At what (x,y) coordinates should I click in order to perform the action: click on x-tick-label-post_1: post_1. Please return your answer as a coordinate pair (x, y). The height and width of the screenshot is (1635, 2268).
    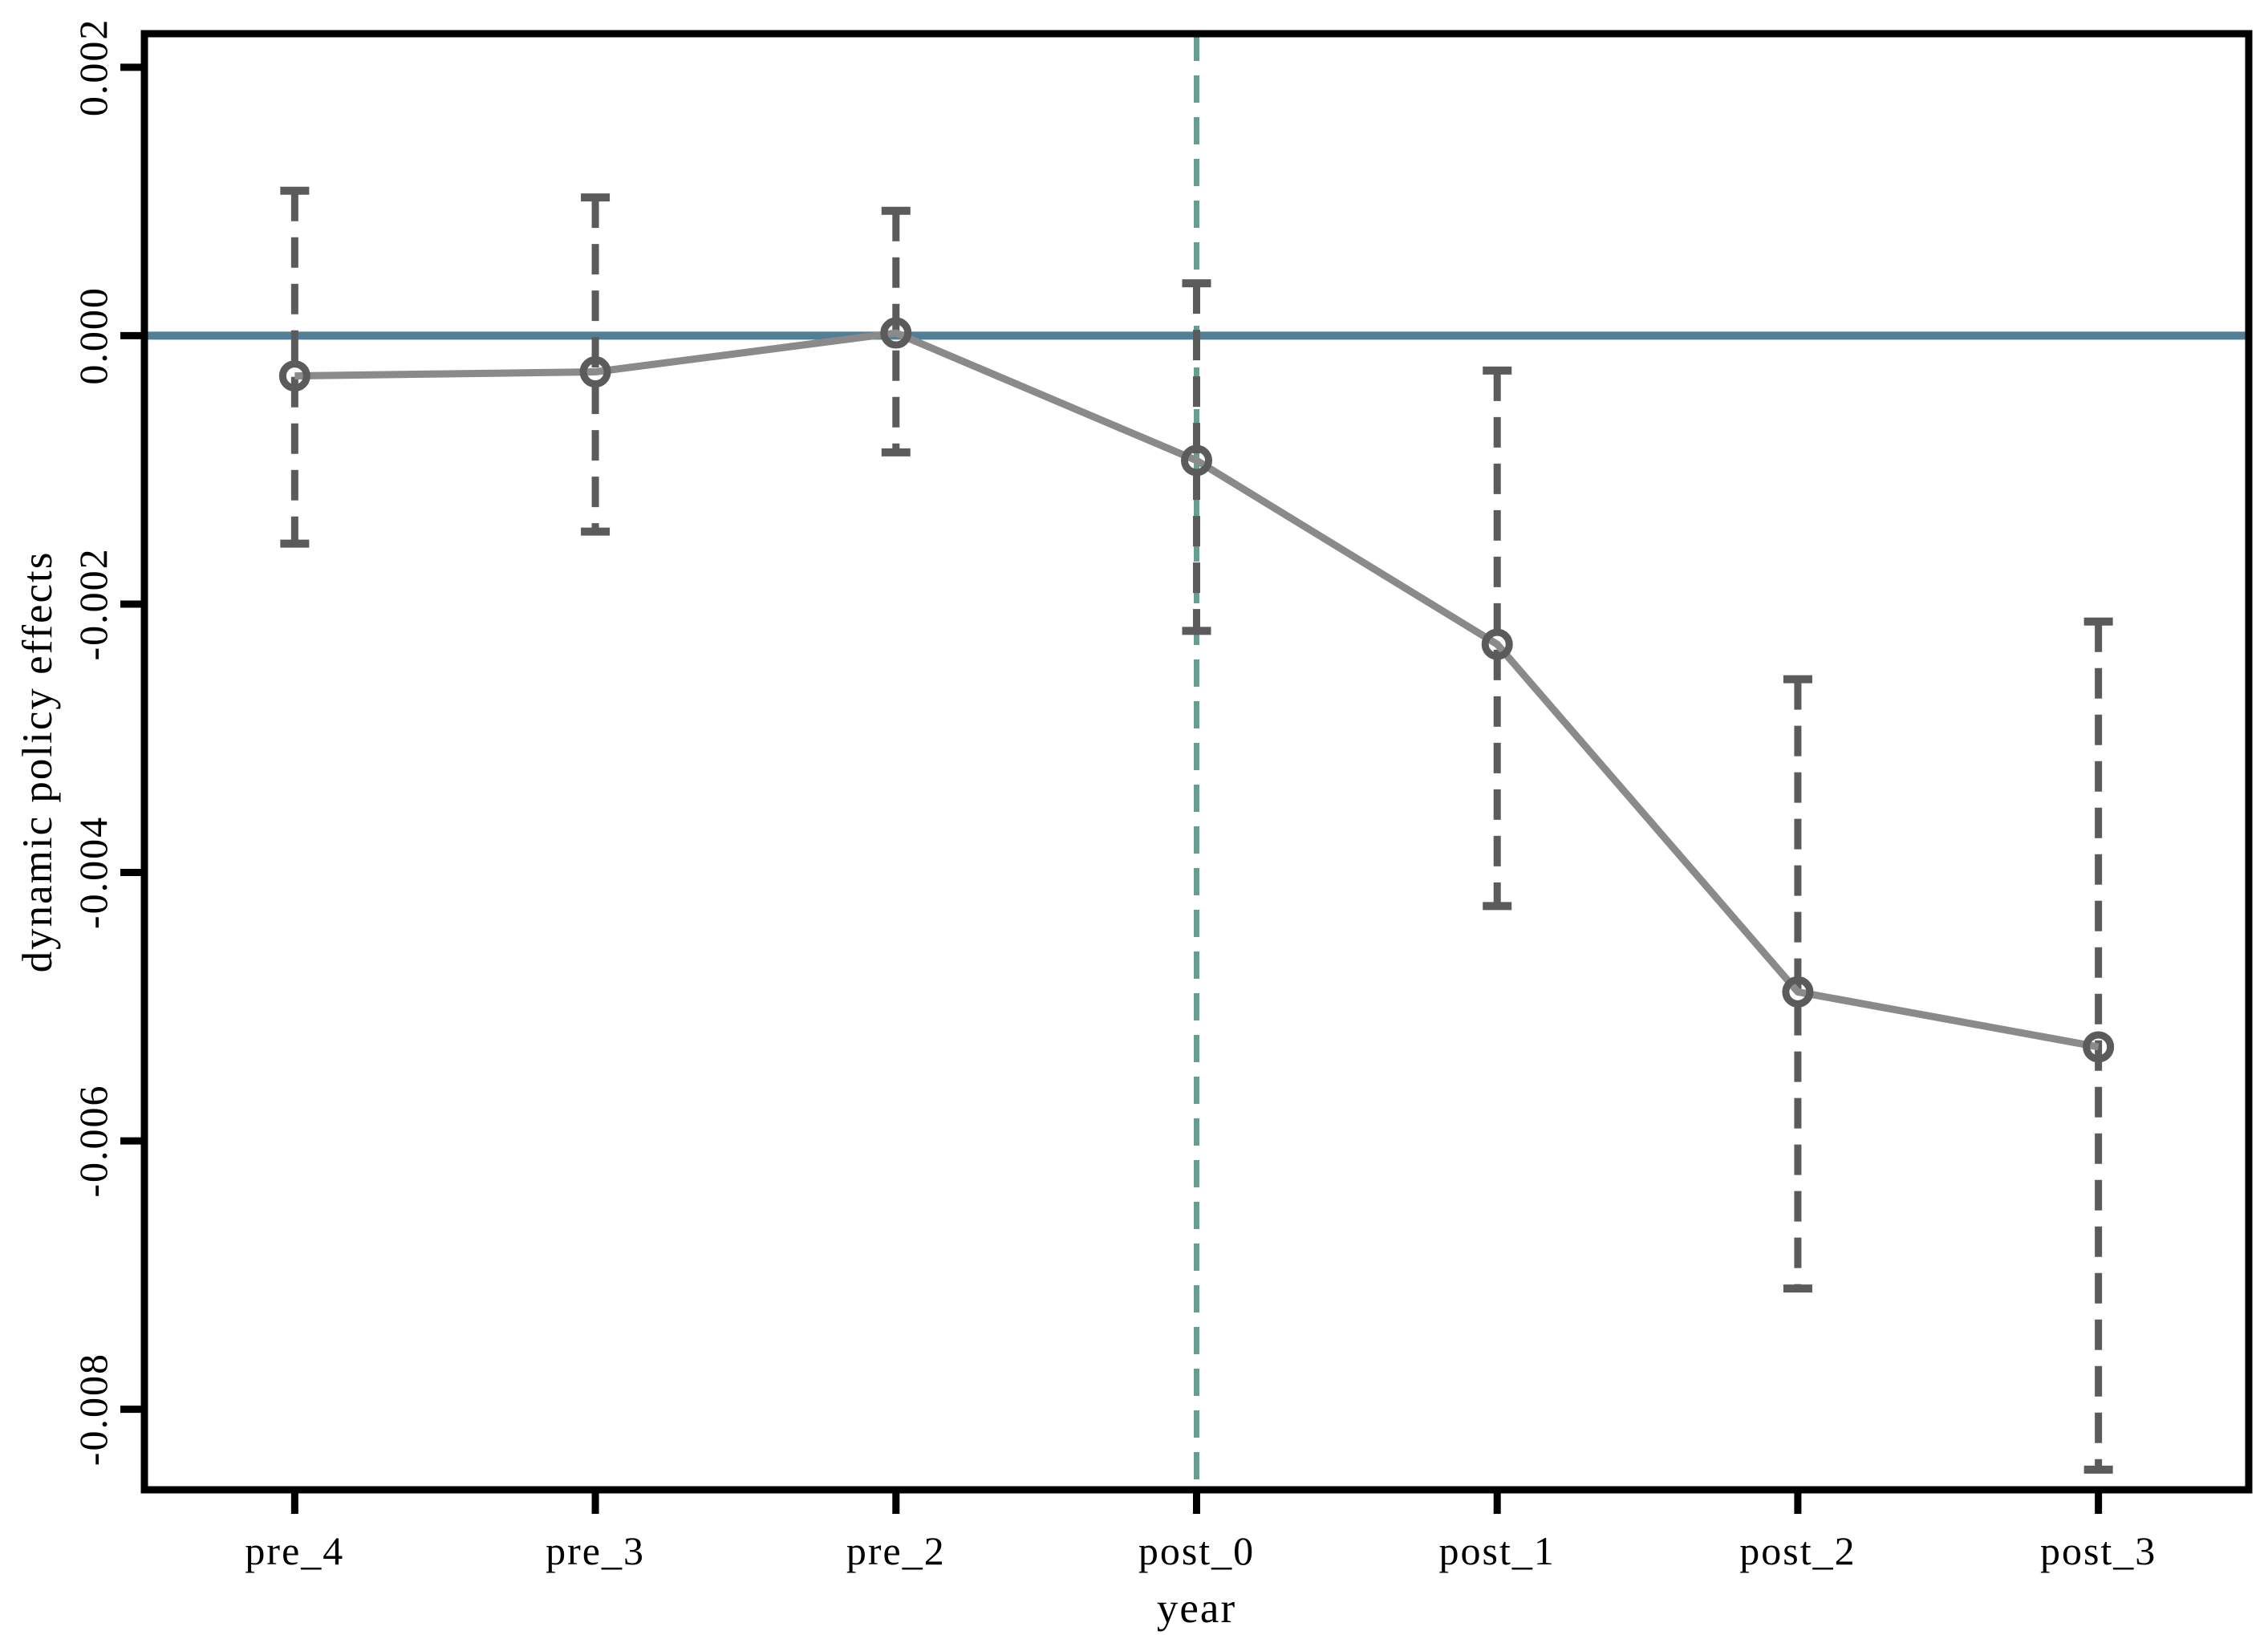
    Looking at the image, I should click on (1497, 1550).